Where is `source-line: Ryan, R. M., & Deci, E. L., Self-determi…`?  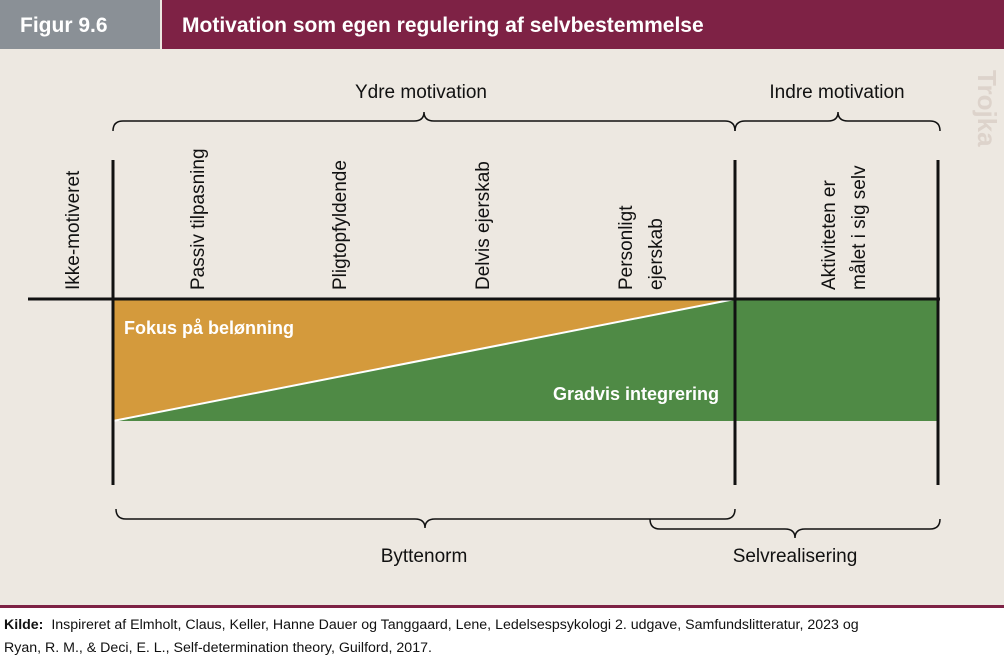
source-line: Ryan, R. M., & Deci, E. L., Self-determi… is located at coordinates (431, 648).